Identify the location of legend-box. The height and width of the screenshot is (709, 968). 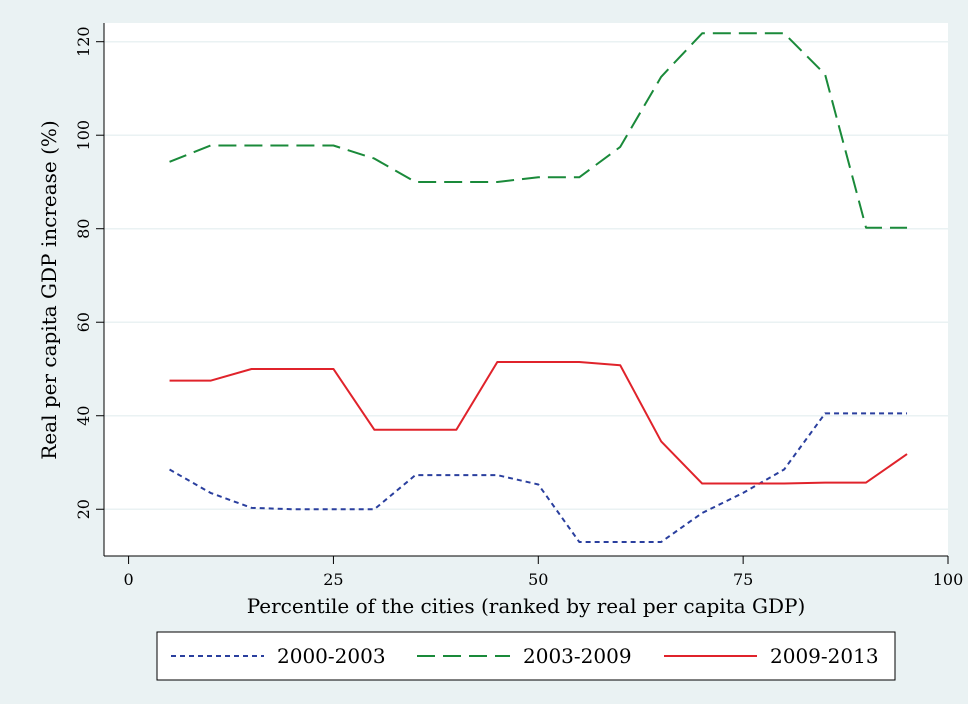
(526, 656).